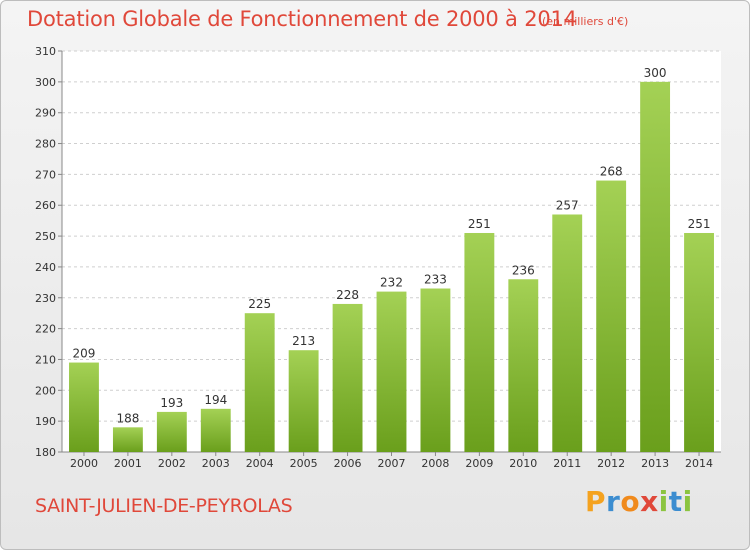  Describe the element at coordinates (45, 267) in the screenshot. I see `y-tick-label: 240` at that location.